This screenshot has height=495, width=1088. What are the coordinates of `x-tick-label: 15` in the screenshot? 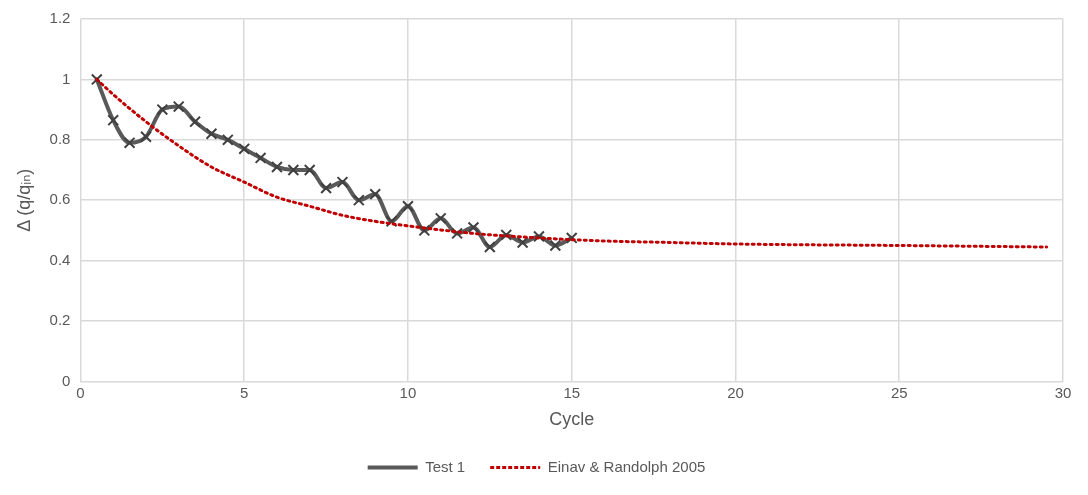 It's located at (572, 392).